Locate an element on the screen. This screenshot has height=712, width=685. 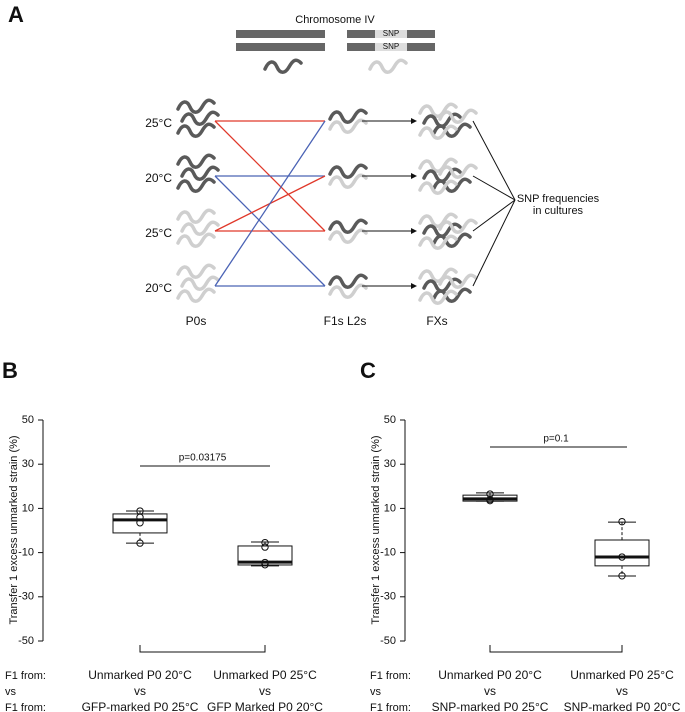
category-label: SNP-marked P0 20°C is located at coordinates (622, 706).